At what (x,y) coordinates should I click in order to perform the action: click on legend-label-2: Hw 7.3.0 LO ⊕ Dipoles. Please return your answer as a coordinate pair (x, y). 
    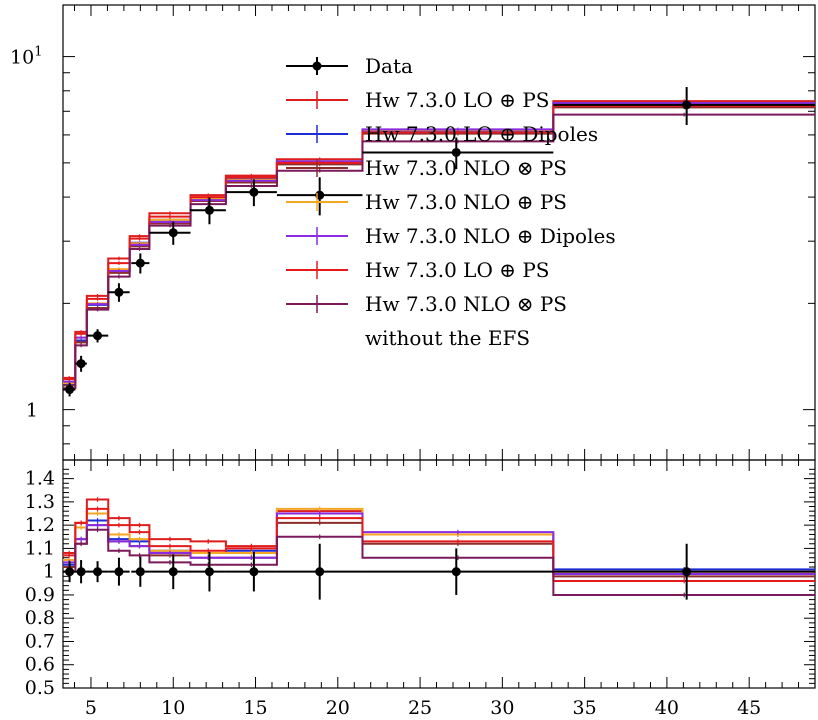
    Looking at the image, I should click on (481, 134).